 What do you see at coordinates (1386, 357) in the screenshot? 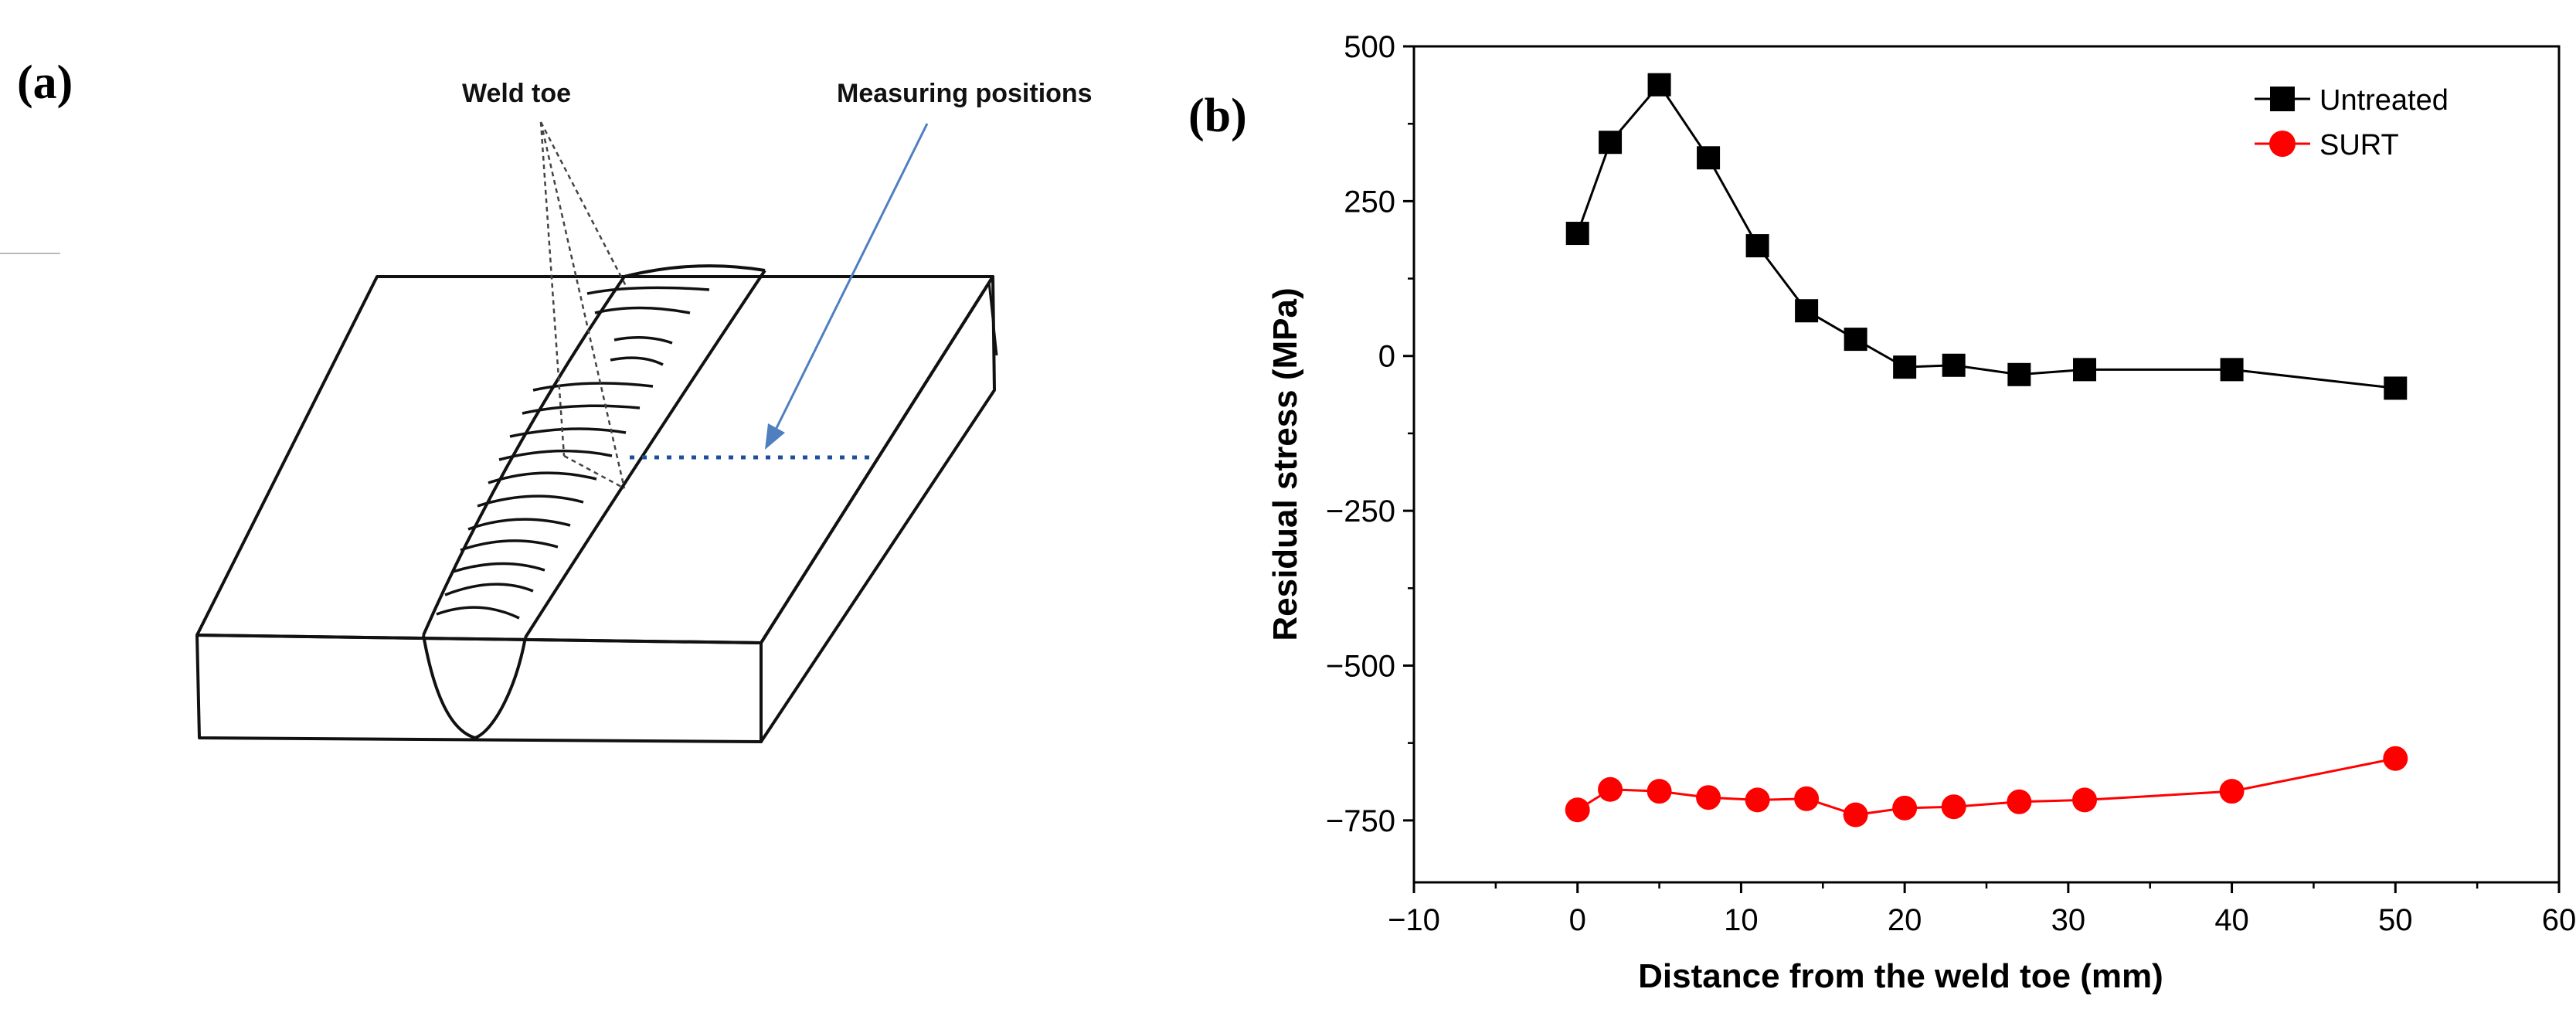
I see `y-tick-label: 0` at bounding box center [1386, 357].